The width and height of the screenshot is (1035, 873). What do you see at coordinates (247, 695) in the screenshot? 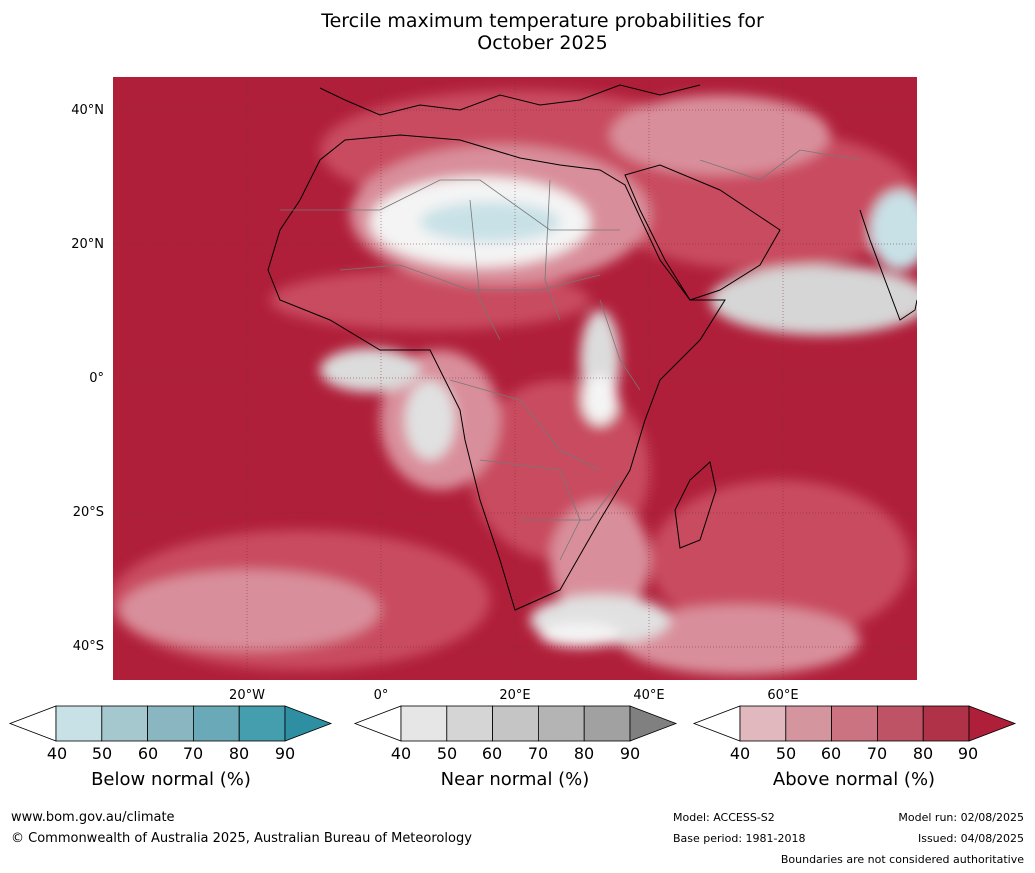
I see `lon-label-20w: 20°W` at bounding box center [247, 695].